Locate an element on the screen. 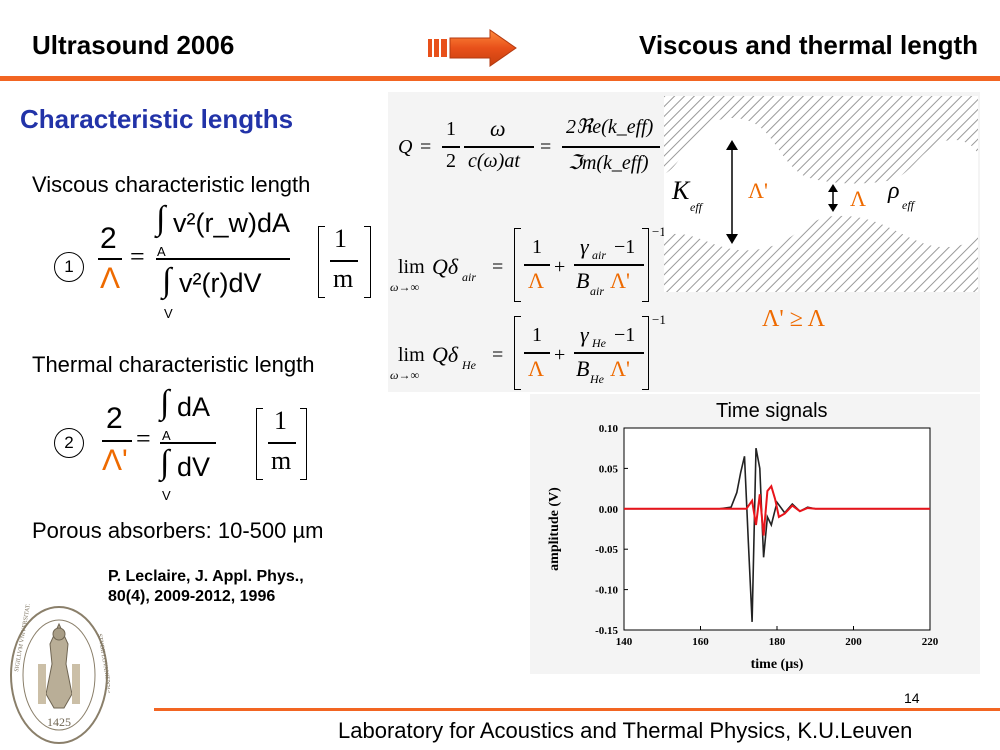 The width and height of the screenshot is (1000, 750). thermal-unit-den: m is located at coordinates (281, 460).